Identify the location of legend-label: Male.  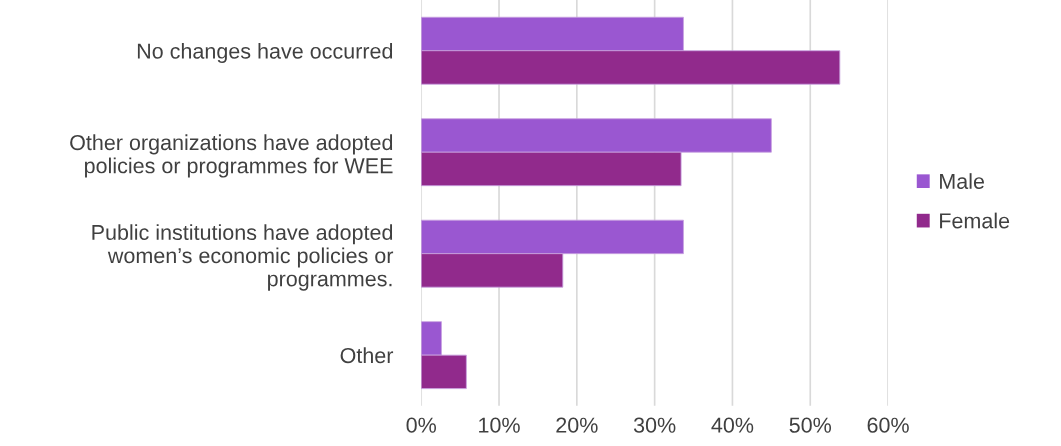
(962, 181).